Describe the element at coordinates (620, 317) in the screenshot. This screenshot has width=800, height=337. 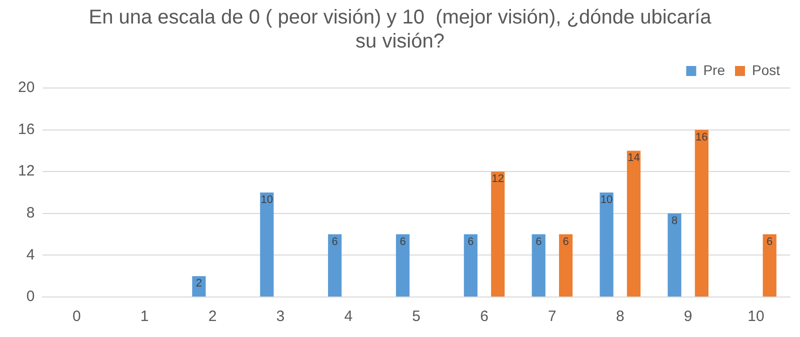
I see `x-tick-label: 8` at that location.